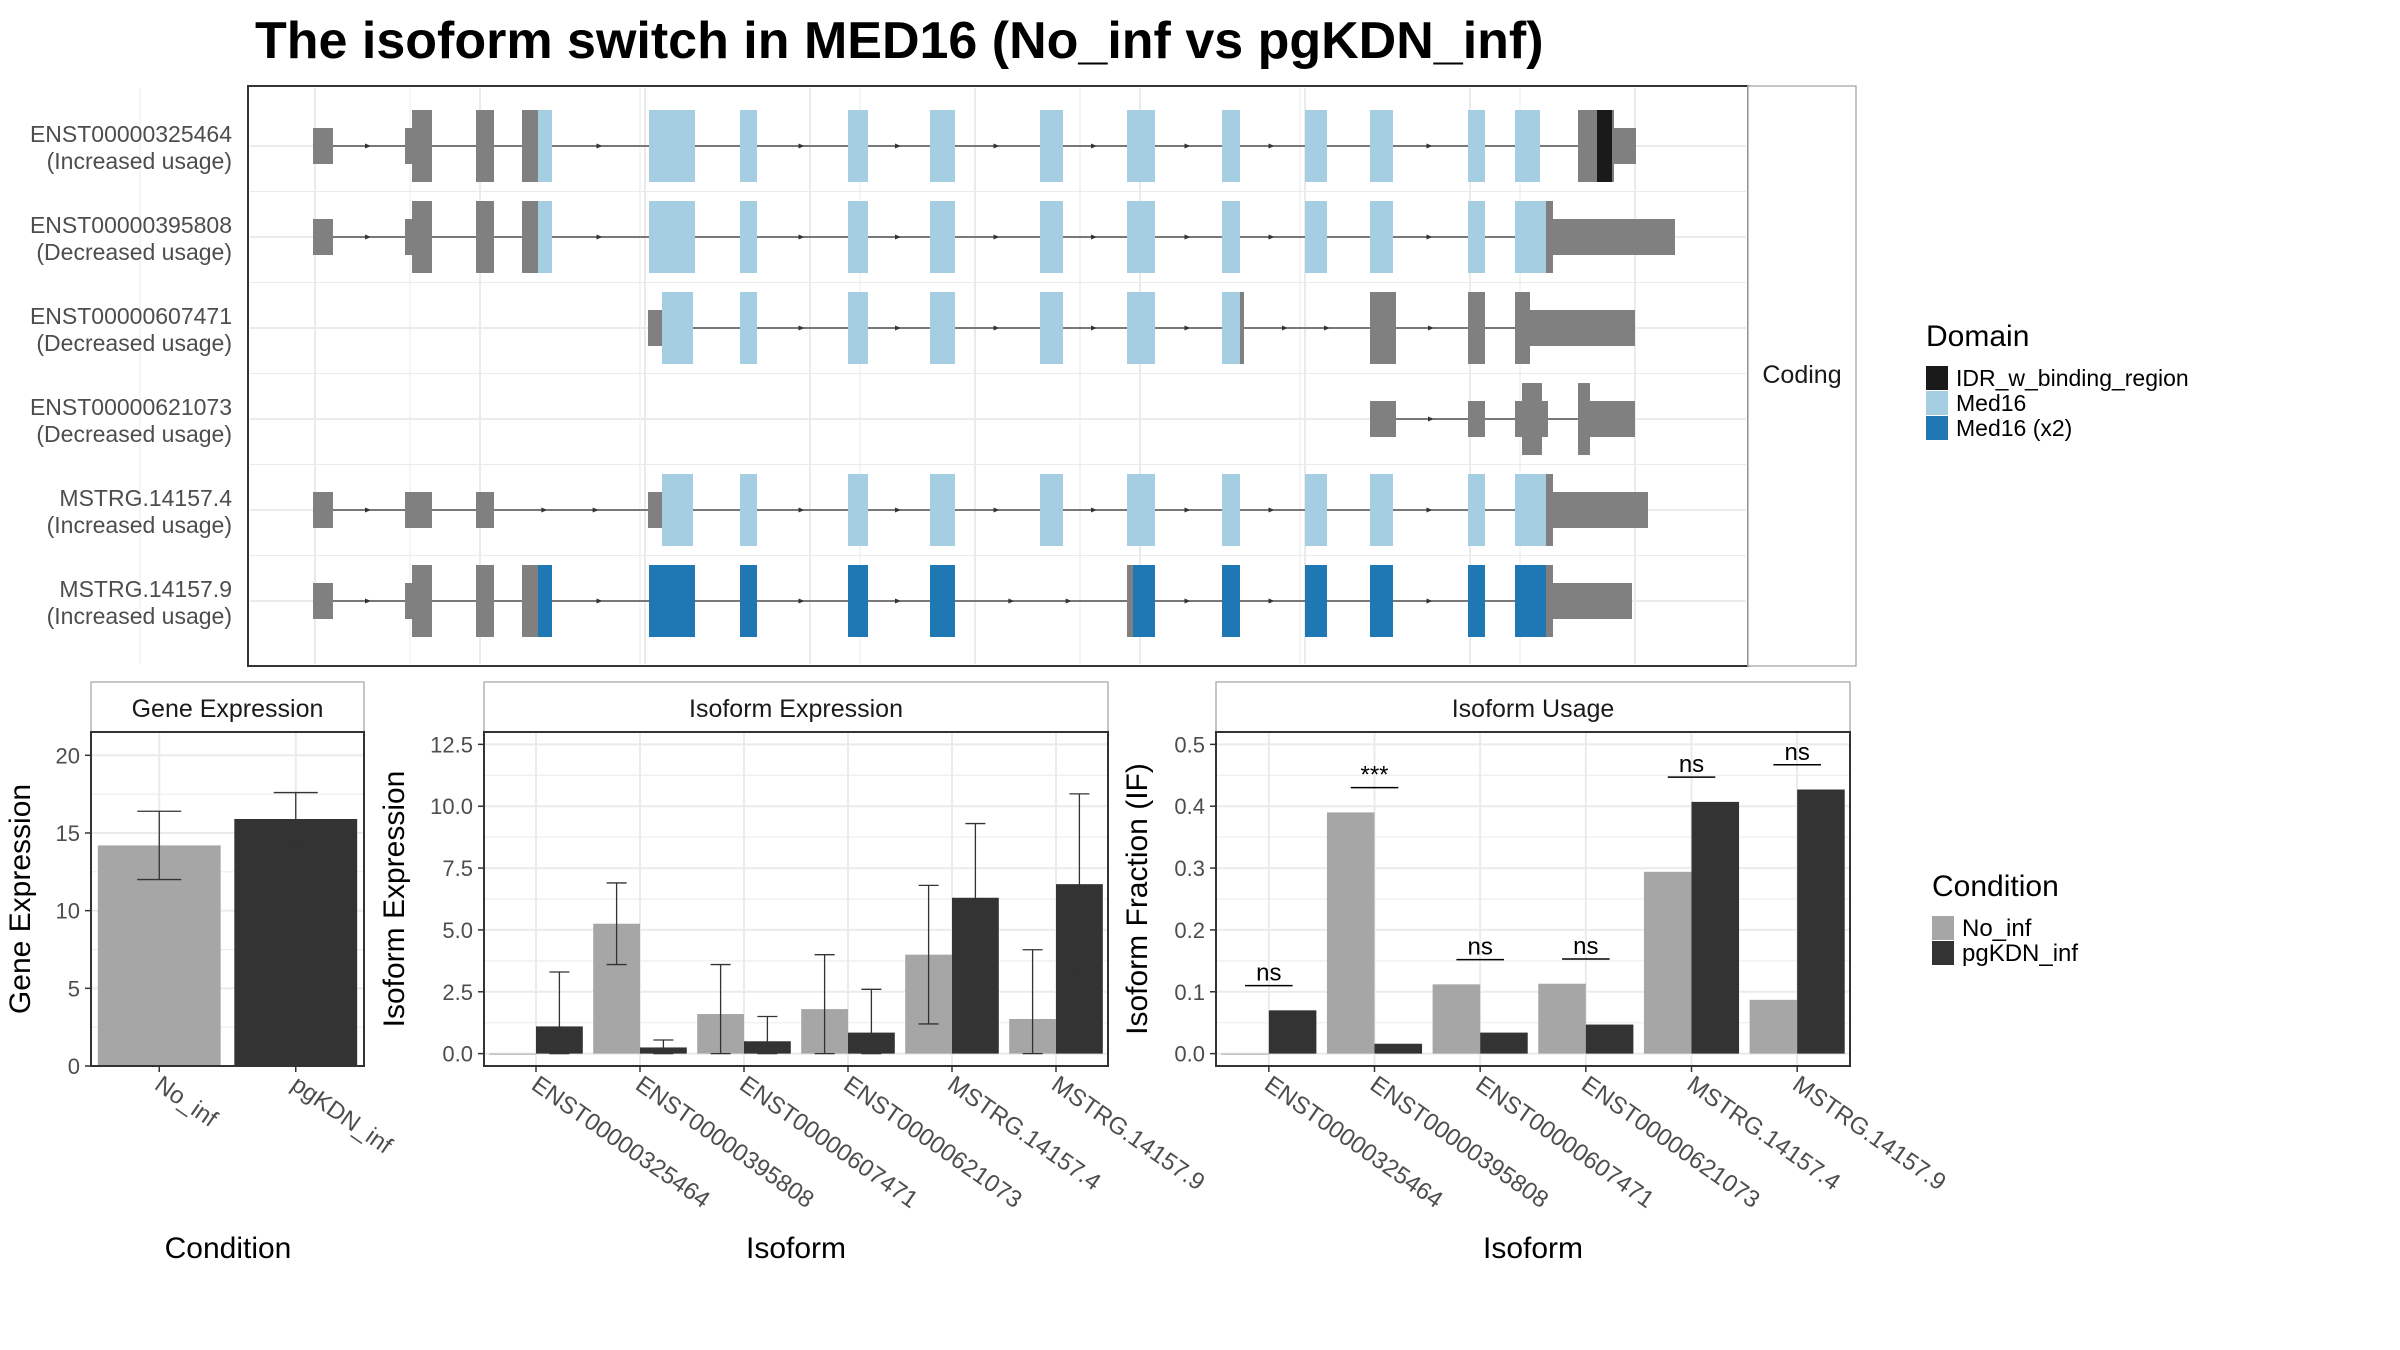 Image resolution: width=2400 pixels, height=1350 pixels. I want to click on x-tick-label: ENST00000621073, so click(1670, 1142).